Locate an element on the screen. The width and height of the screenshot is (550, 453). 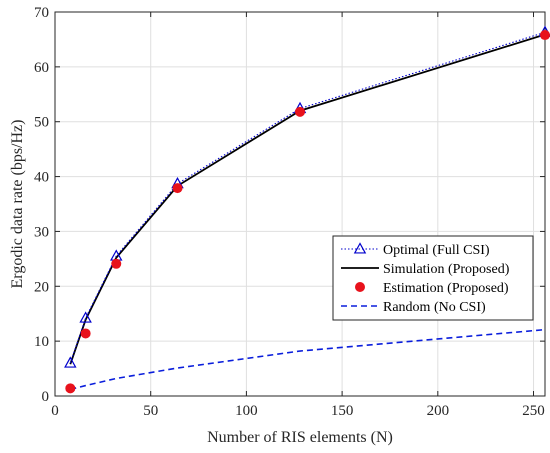
legend-item: Random (No CSI) is located at coordinates (413, 307).